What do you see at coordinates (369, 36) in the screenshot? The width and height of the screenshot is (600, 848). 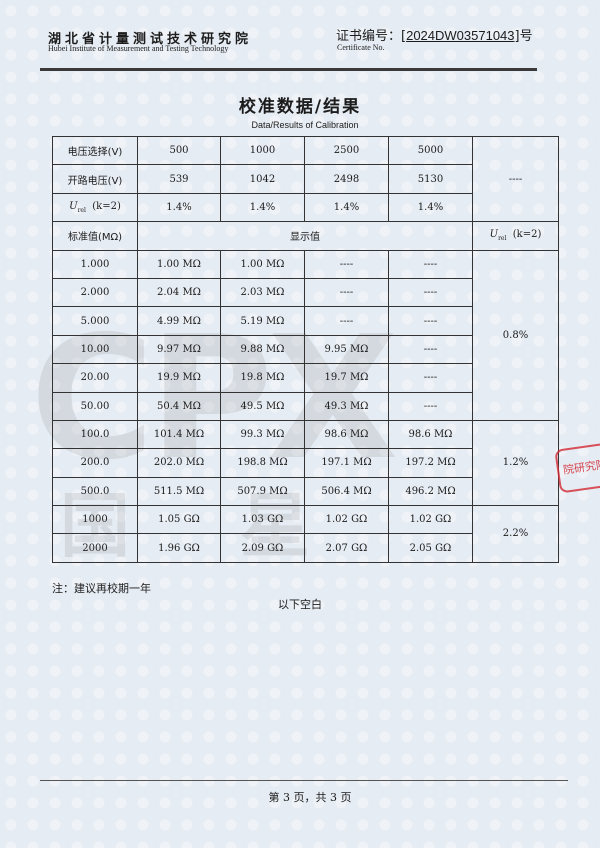 I see `cert-label: 证书编号：` at bounding box center [369, 36].